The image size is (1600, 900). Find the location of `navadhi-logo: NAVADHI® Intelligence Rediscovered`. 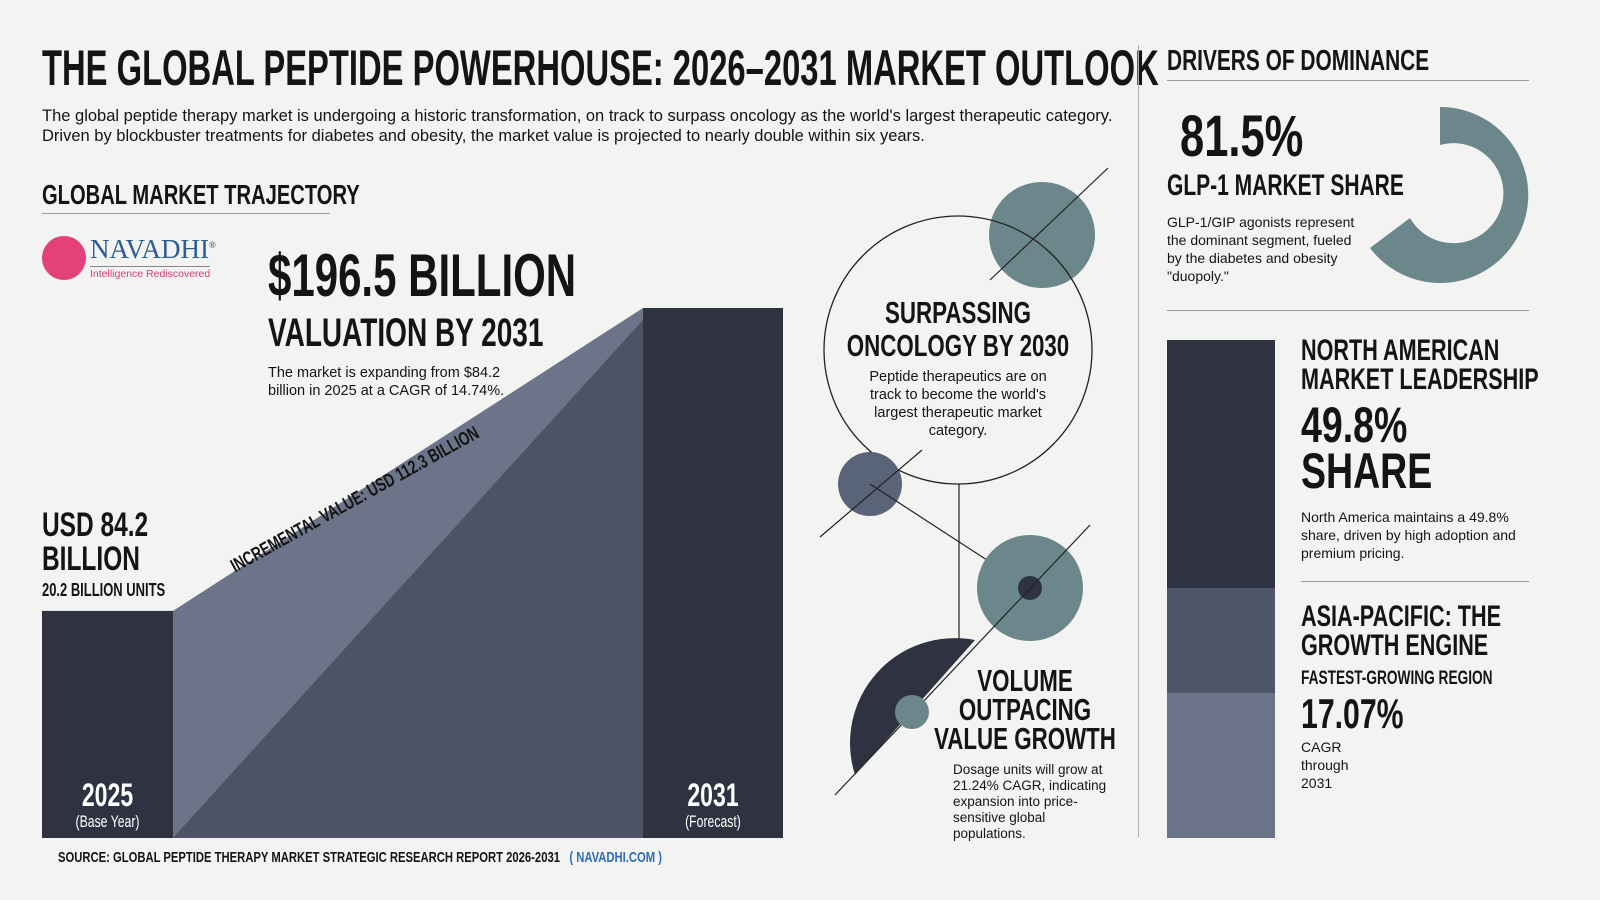

navadhi-logo: NAVADHI® Intelligence Rediscovered is located at coordinates (137, 258).